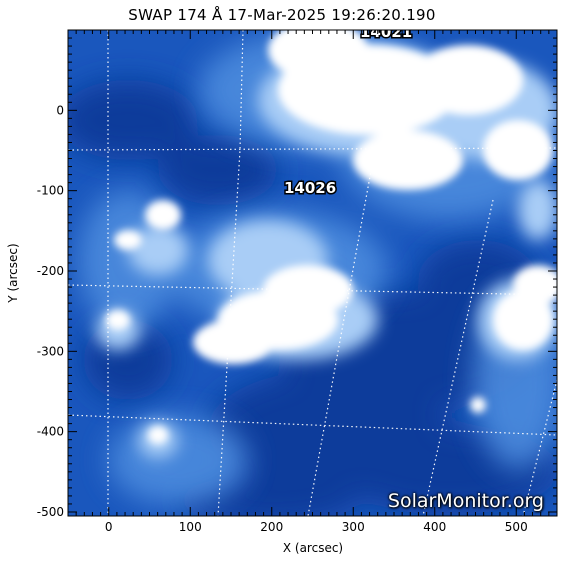 The height and width of the screenshot is (564, 564). I want to click on x-axis-label: X (arcsec), so click(313, 548).